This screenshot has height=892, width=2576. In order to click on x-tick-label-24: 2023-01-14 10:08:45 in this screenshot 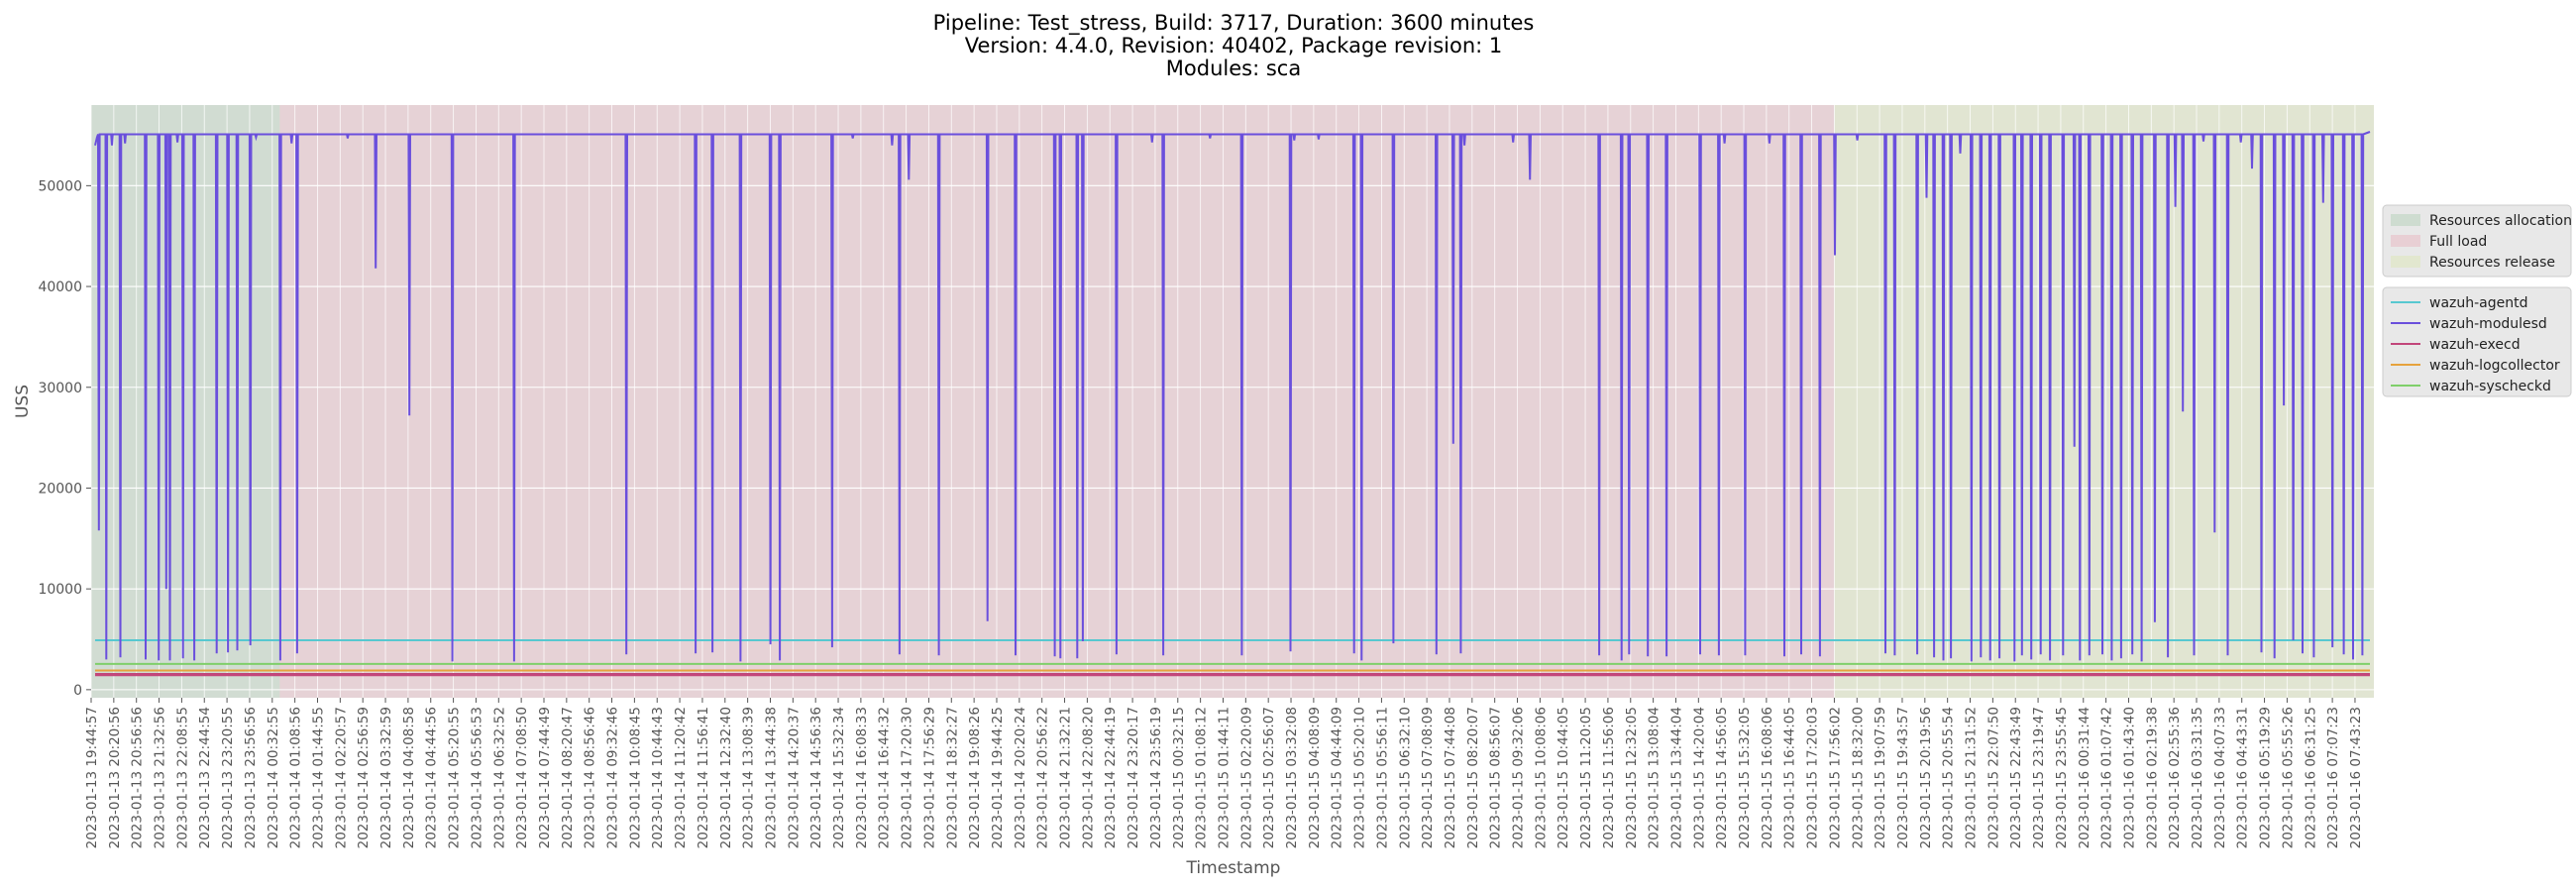, I will do `click(635, 777)`.